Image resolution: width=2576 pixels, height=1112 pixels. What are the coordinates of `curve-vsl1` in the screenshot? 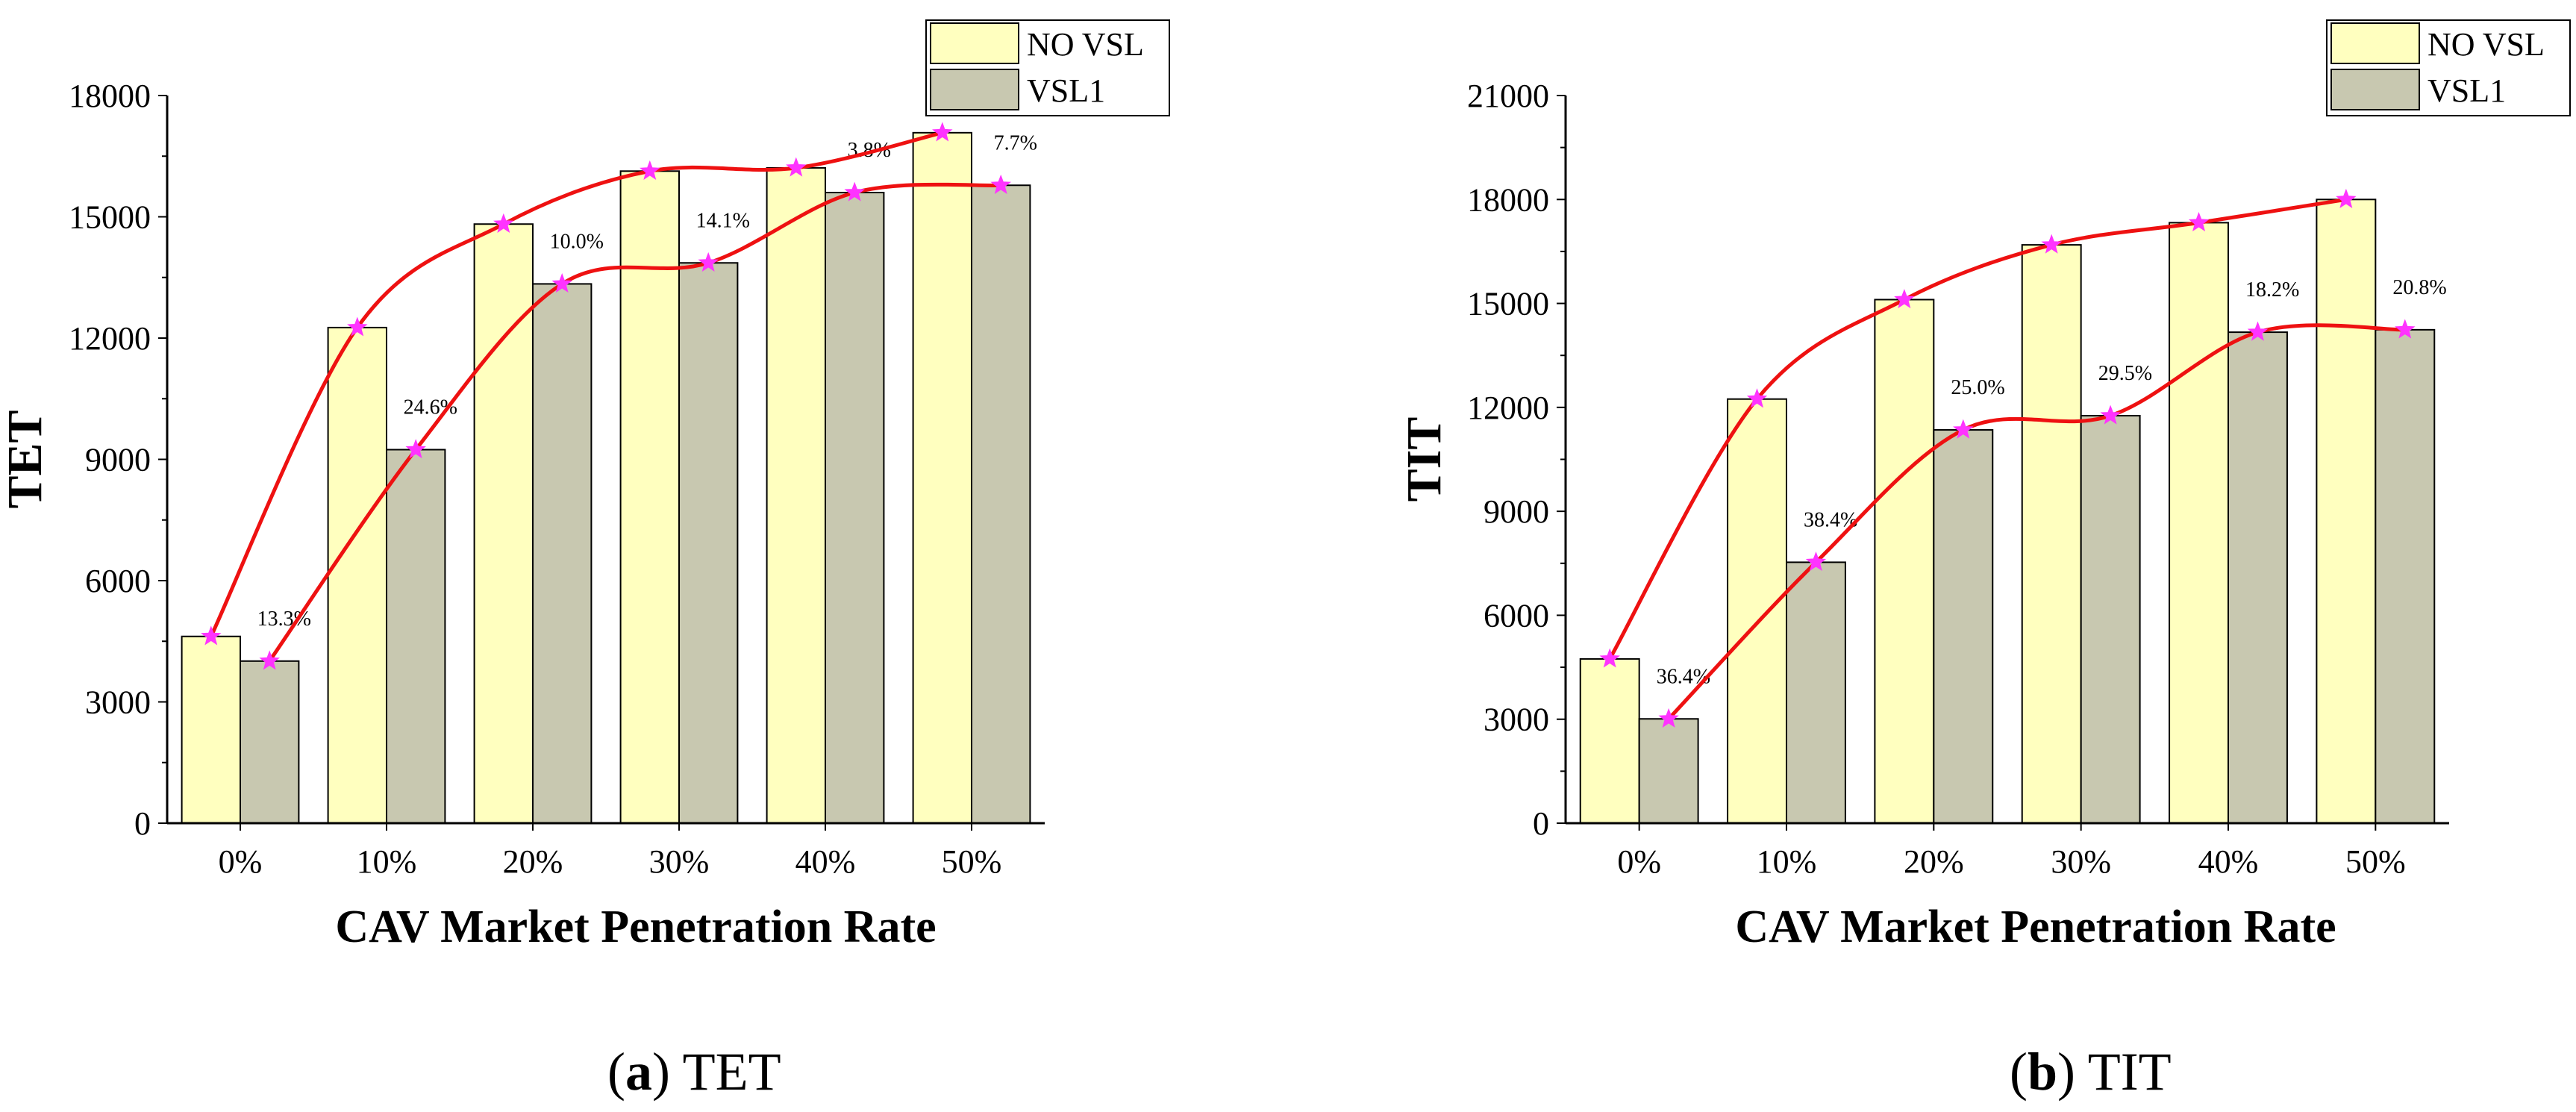 It's located at (2036, 521).